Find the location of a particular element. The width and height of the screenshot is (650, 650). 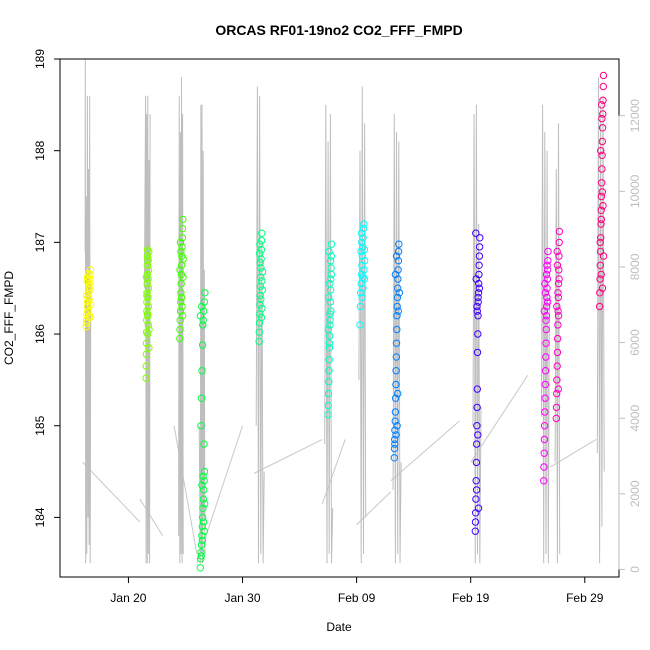

y-axis-label: CO2_FFF_FMPD is located at coordinates (9, 318).